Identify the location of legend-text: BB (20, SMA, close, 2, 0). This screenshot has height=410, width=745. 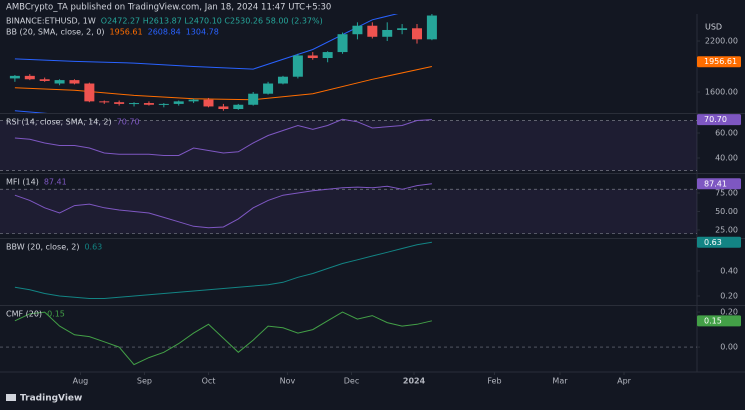
(55, 32).